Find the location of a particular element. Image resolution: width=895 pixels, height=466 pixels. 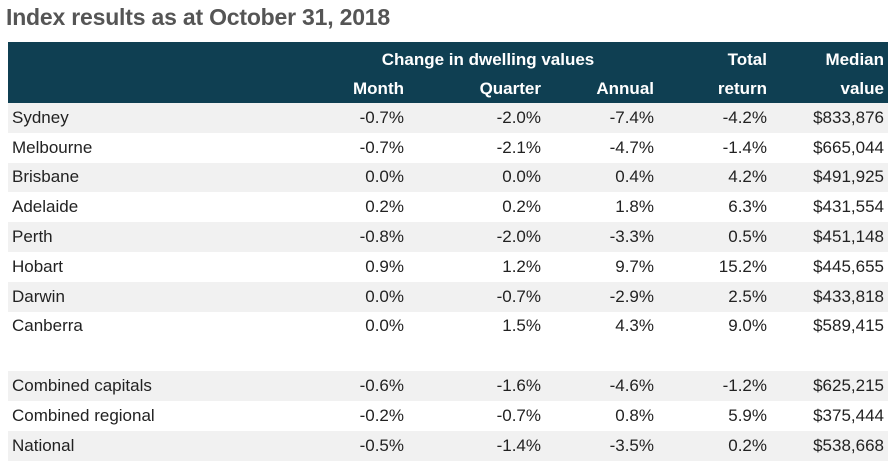

cell-annual: -3.3% is located at coordinates (631, 237).